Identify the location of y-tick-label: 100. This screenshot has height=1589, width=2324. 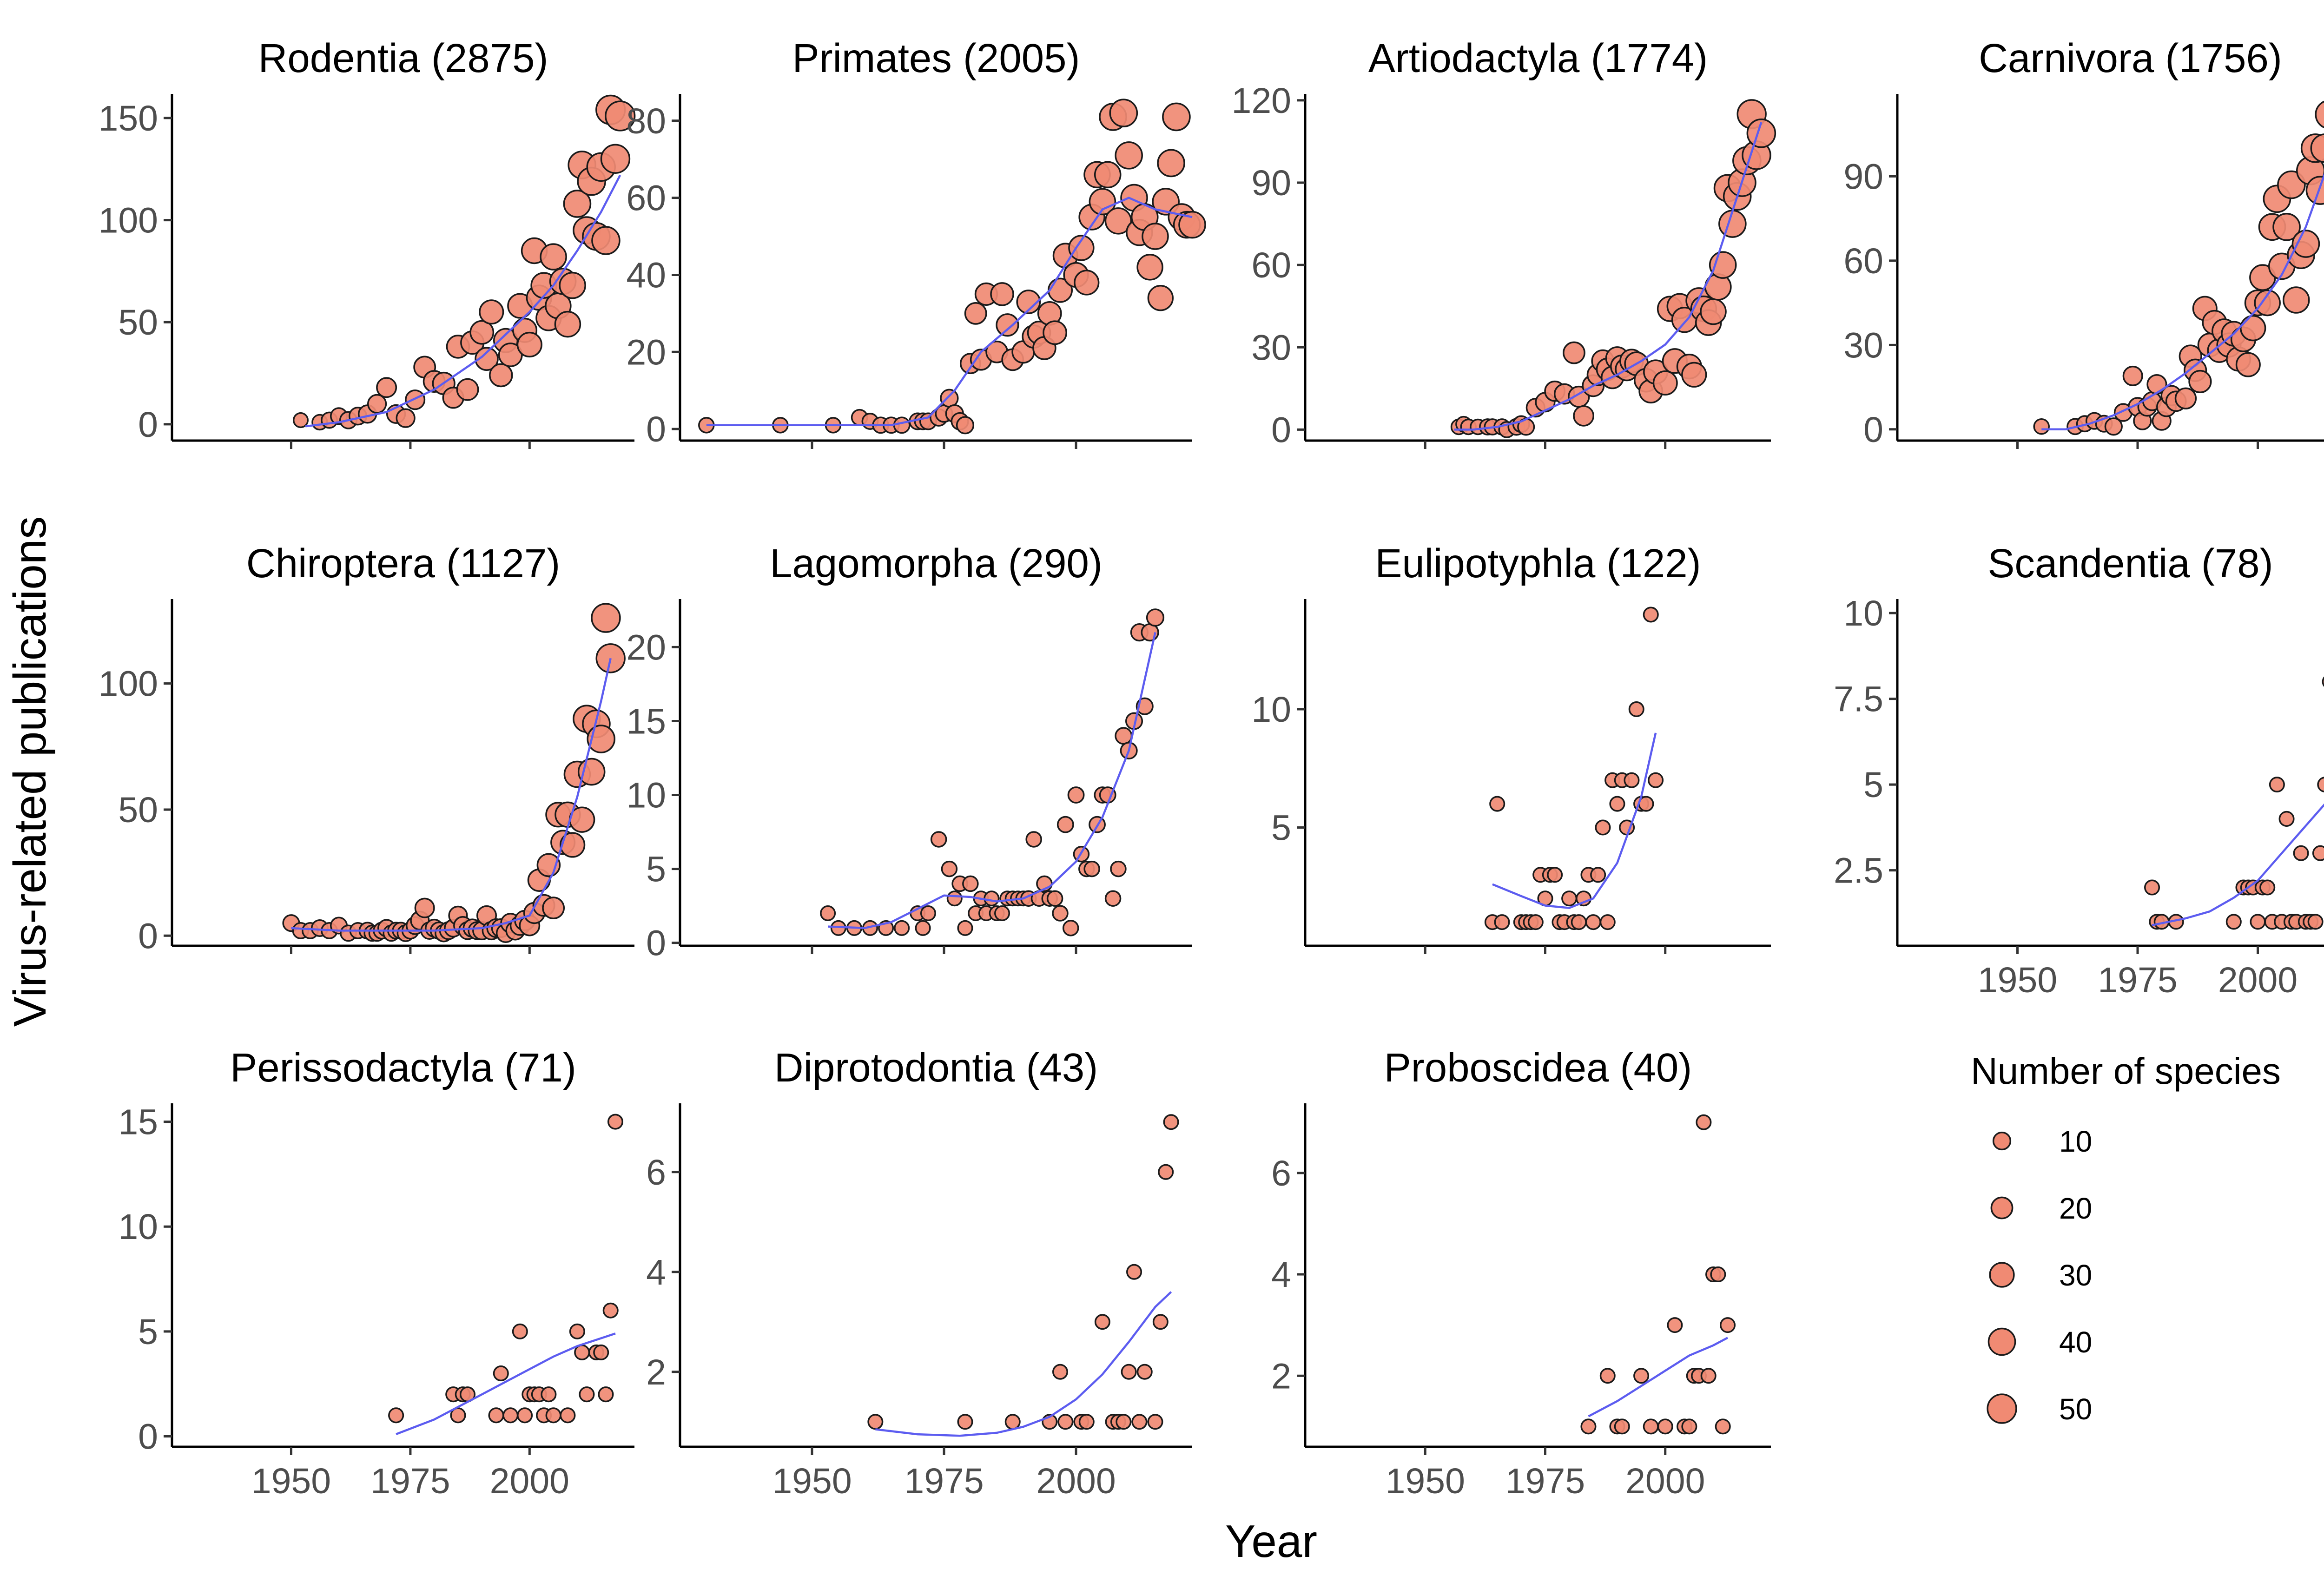
(128, 684).